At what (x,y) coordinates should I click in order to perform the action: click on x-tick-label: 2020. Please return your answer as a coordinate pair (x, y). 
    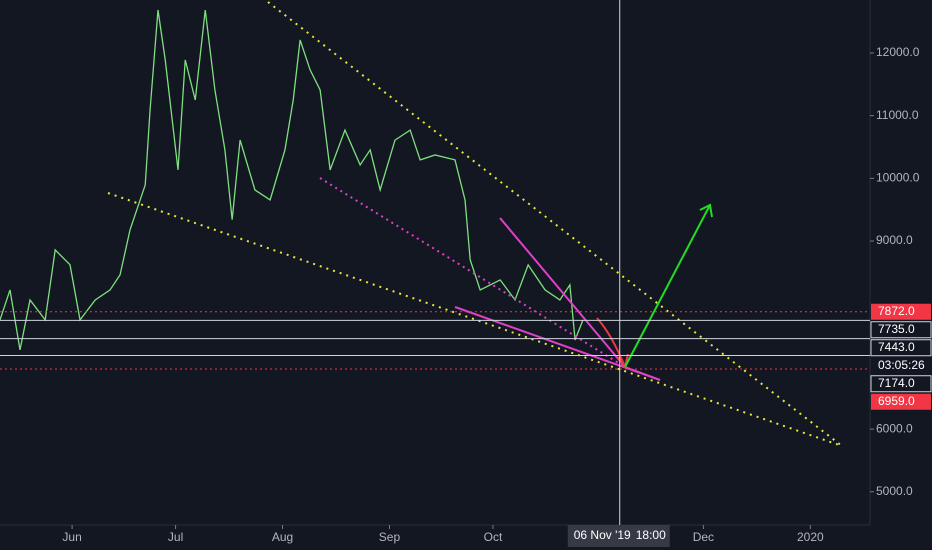
    Looking at the image, I should click on (810, 537).